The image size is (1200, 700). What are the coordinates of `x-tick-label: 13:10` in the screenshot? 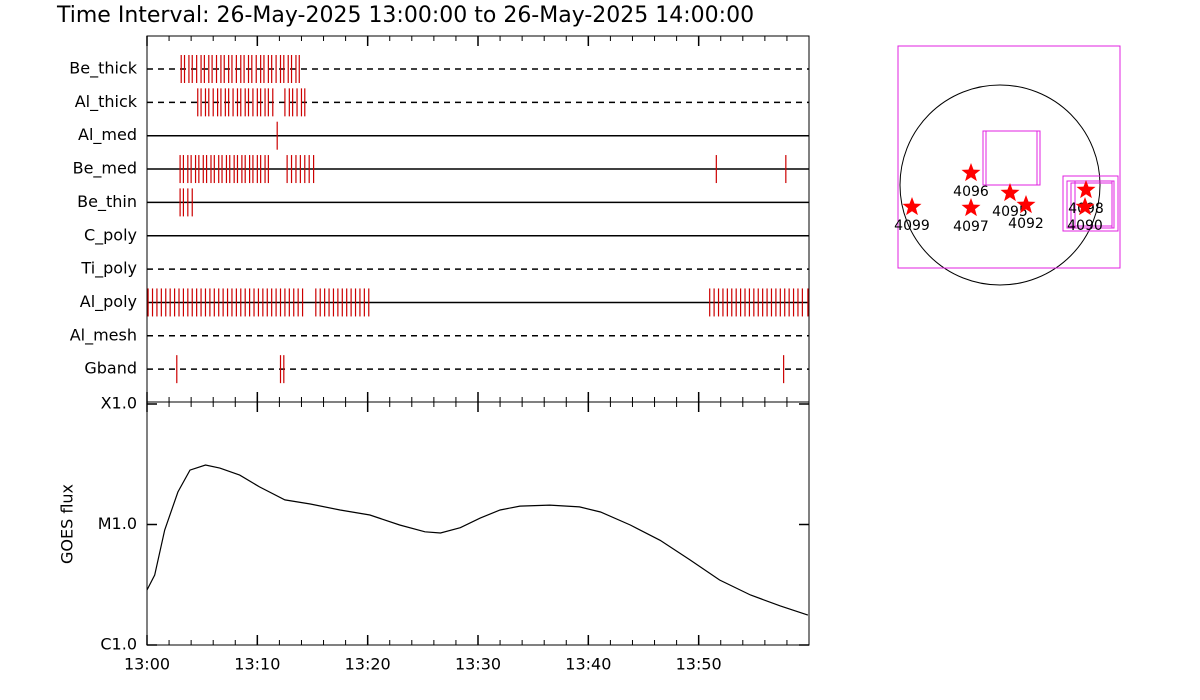 It's located at (257, 664).